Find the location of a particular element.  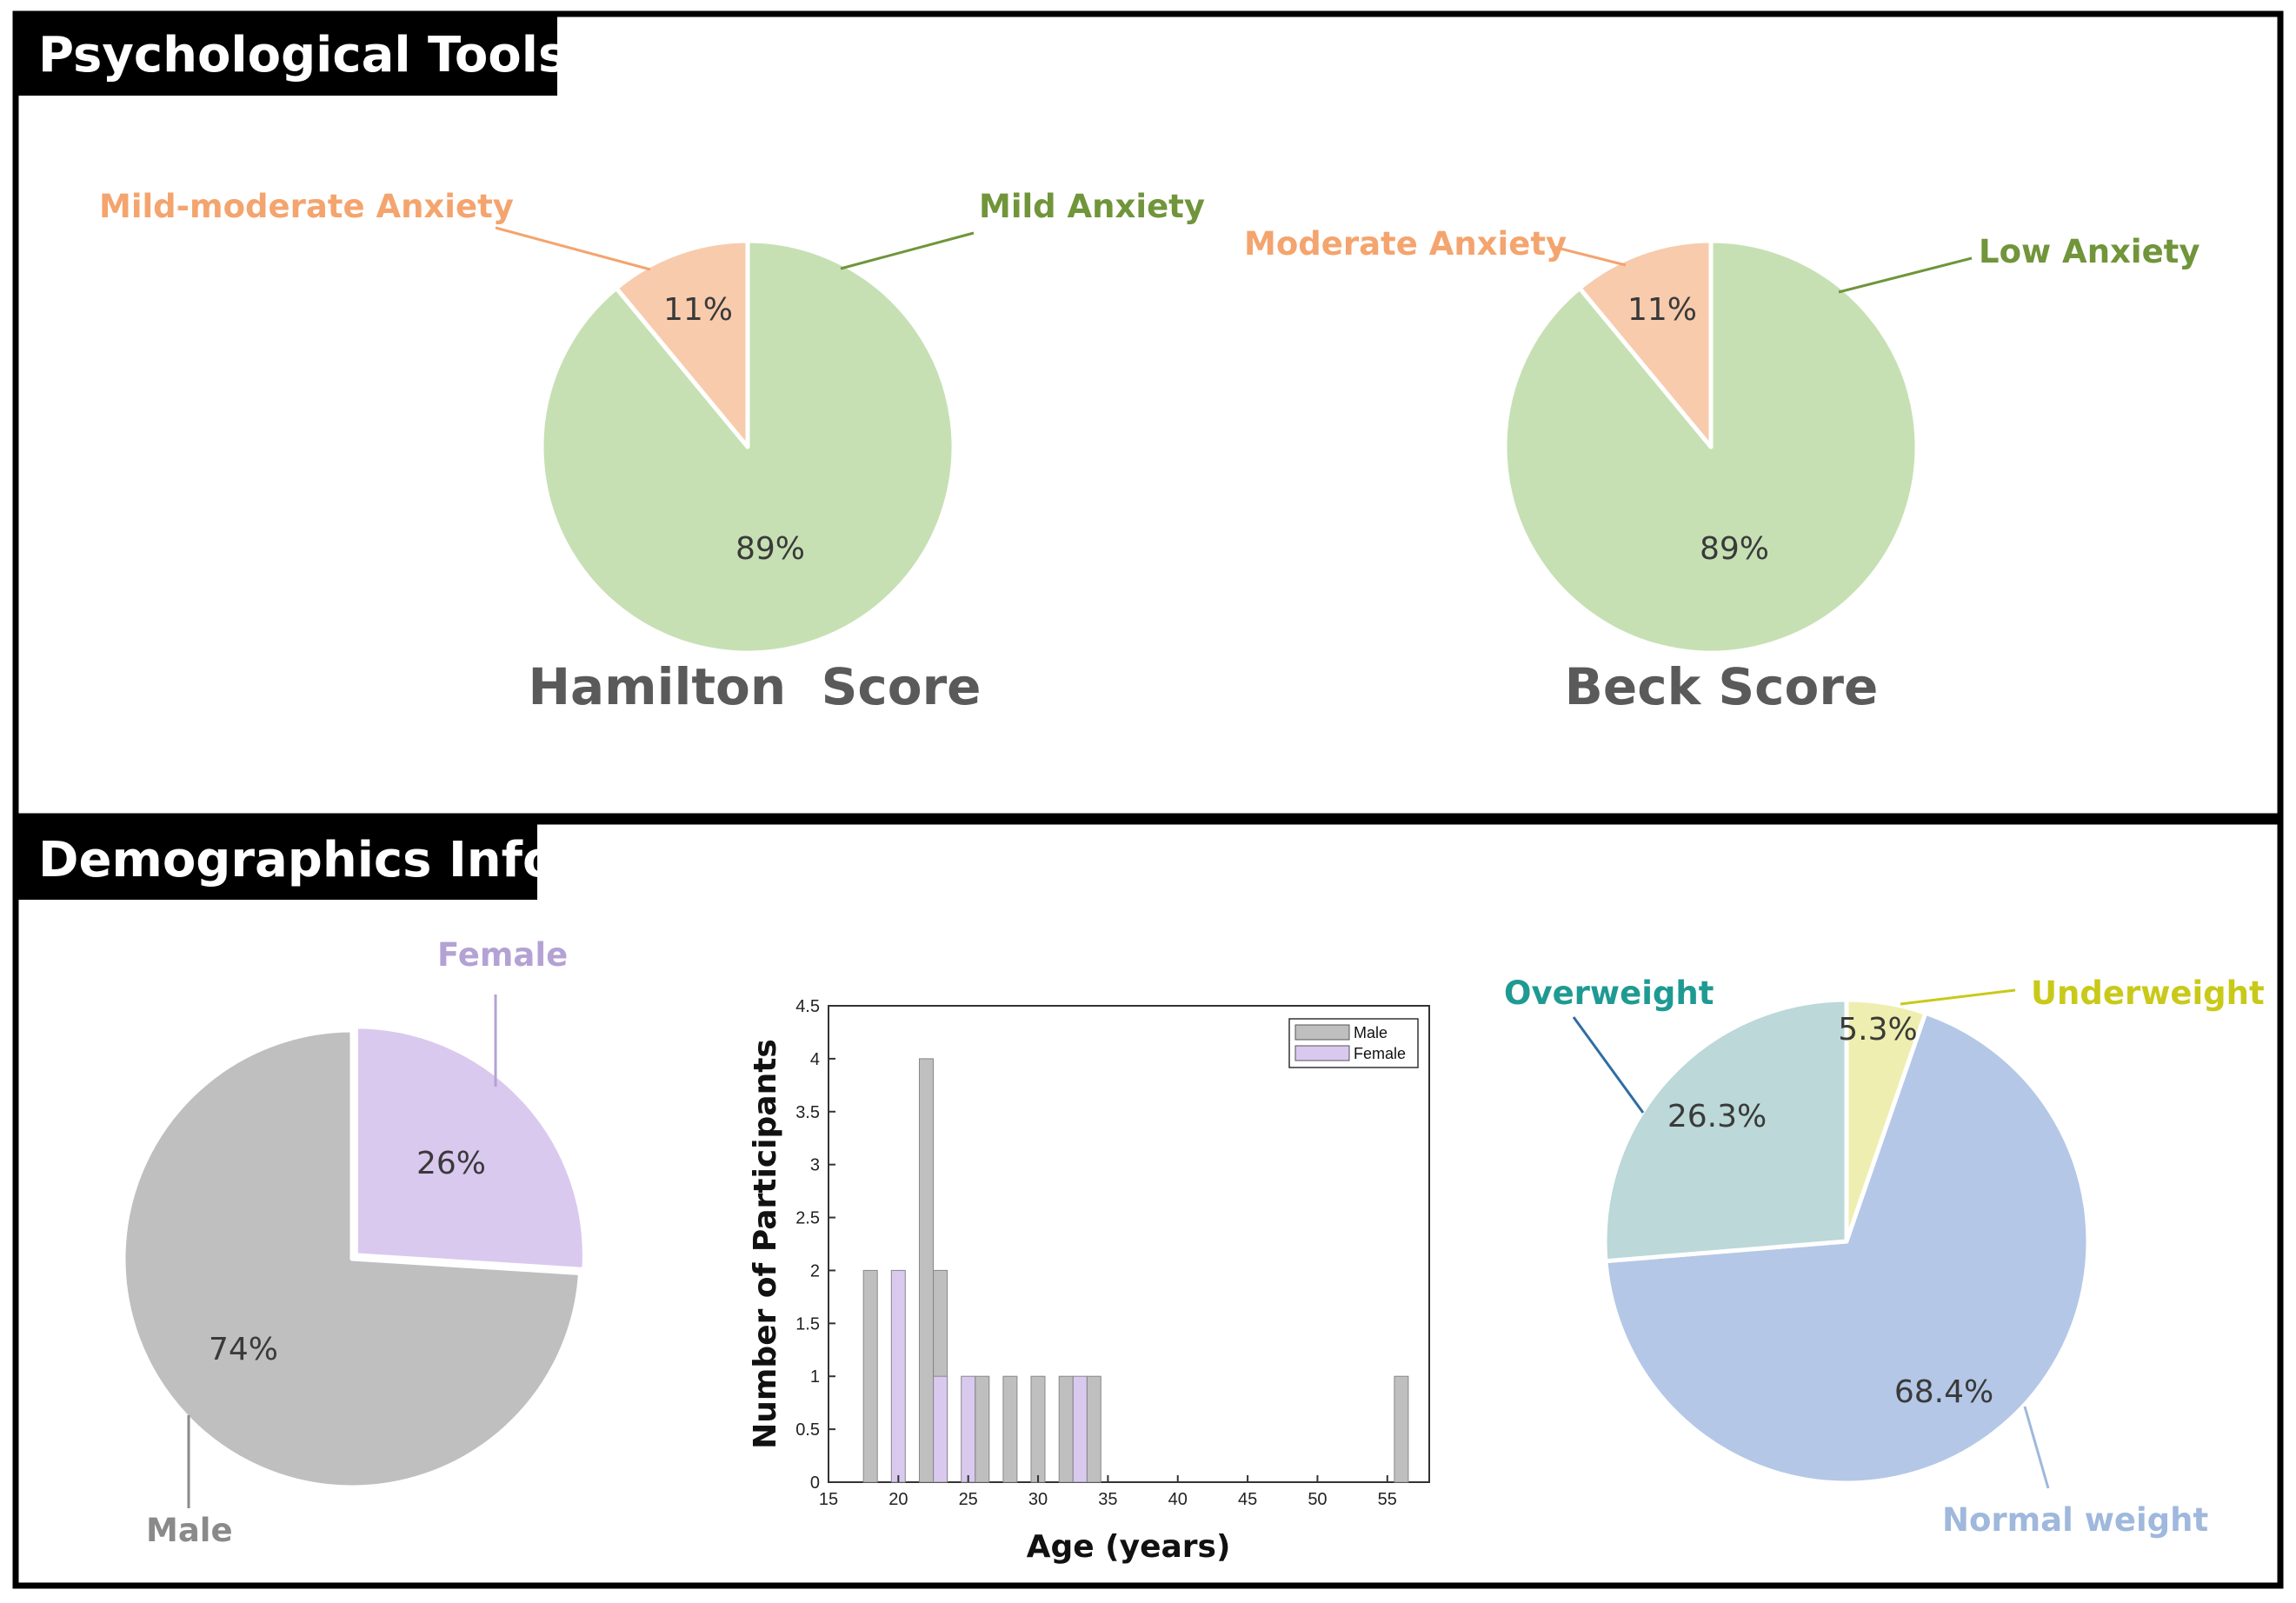

weight-label-normal: Normal weight is located at coordinates (2075, 1520).